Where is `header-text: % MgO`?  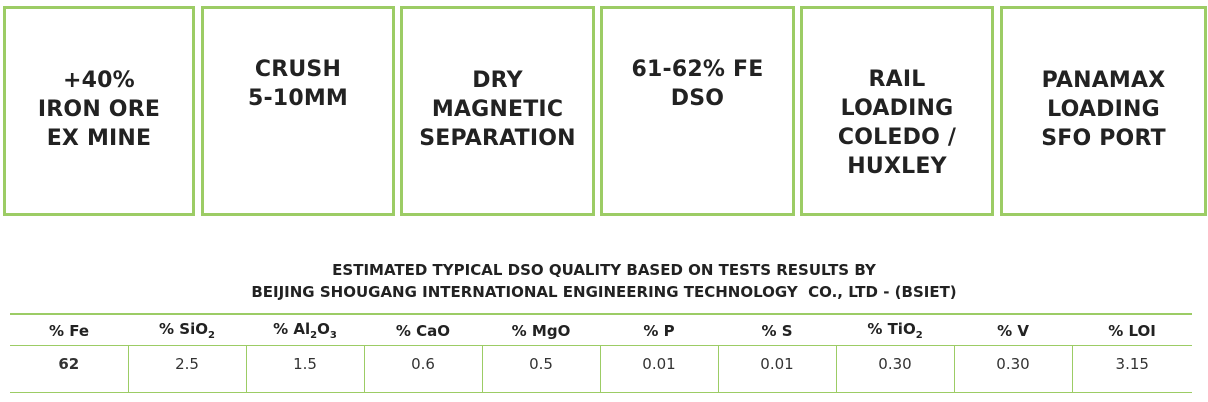
header-text: % MgO is located at coordinates (541, 330).